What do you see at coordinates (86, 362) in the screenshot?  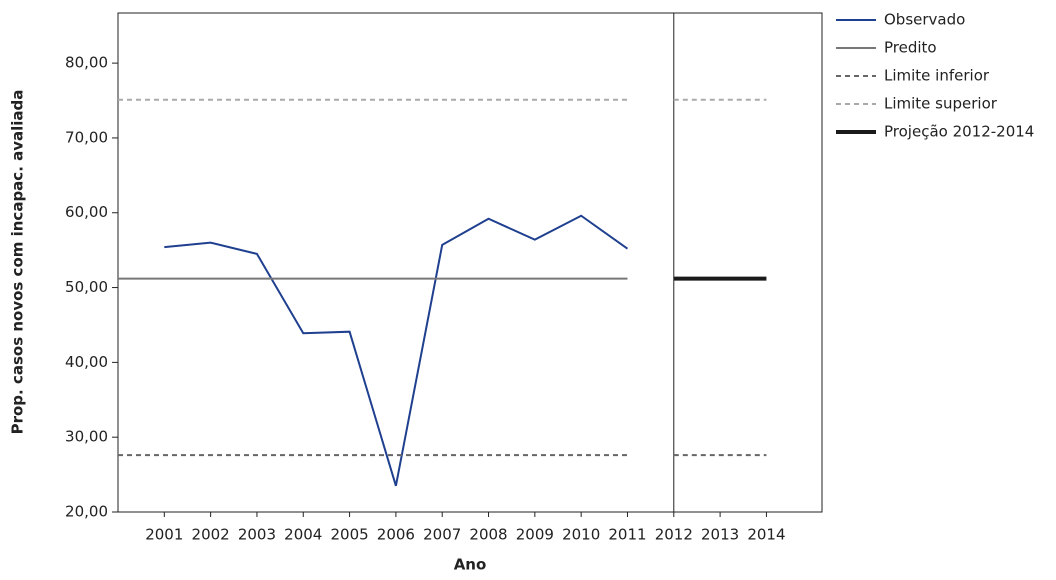 I see `y-tick-label: 40,00` at bounding box center [86, 362].